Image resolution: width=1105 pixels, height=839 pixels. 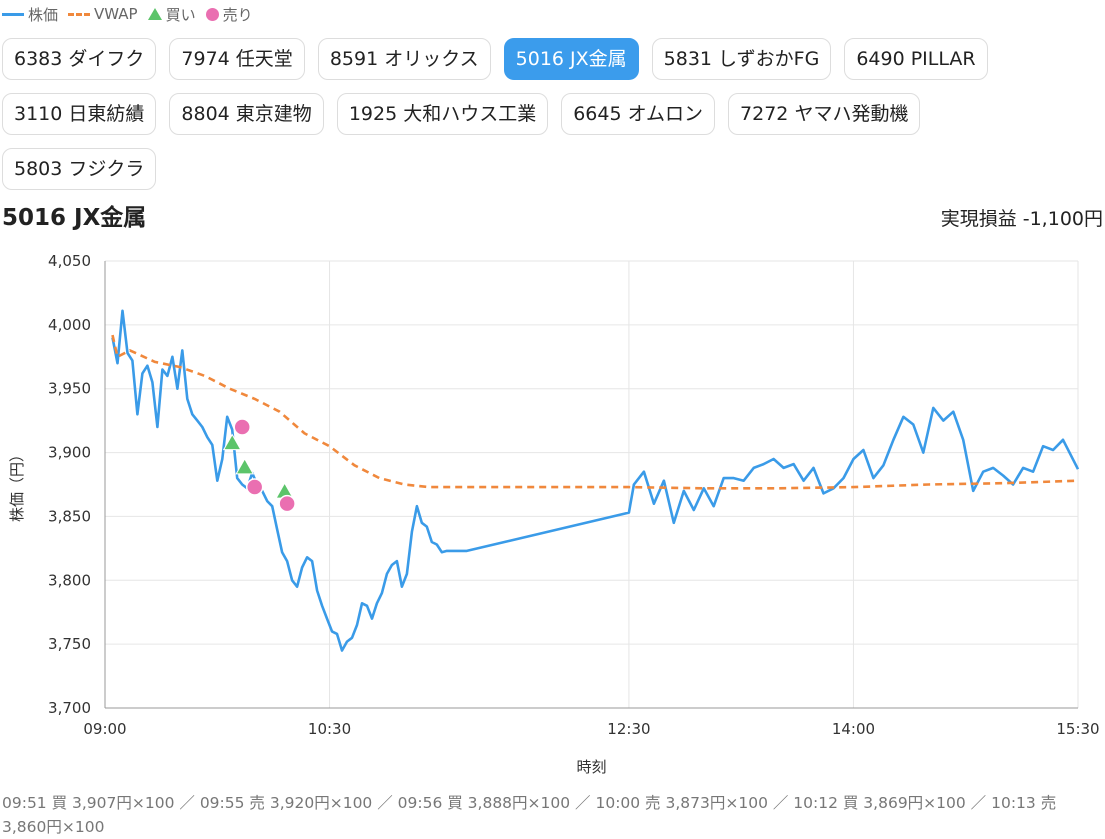 I want to click on legend-buy: 買い, so click(x=171, y=14).